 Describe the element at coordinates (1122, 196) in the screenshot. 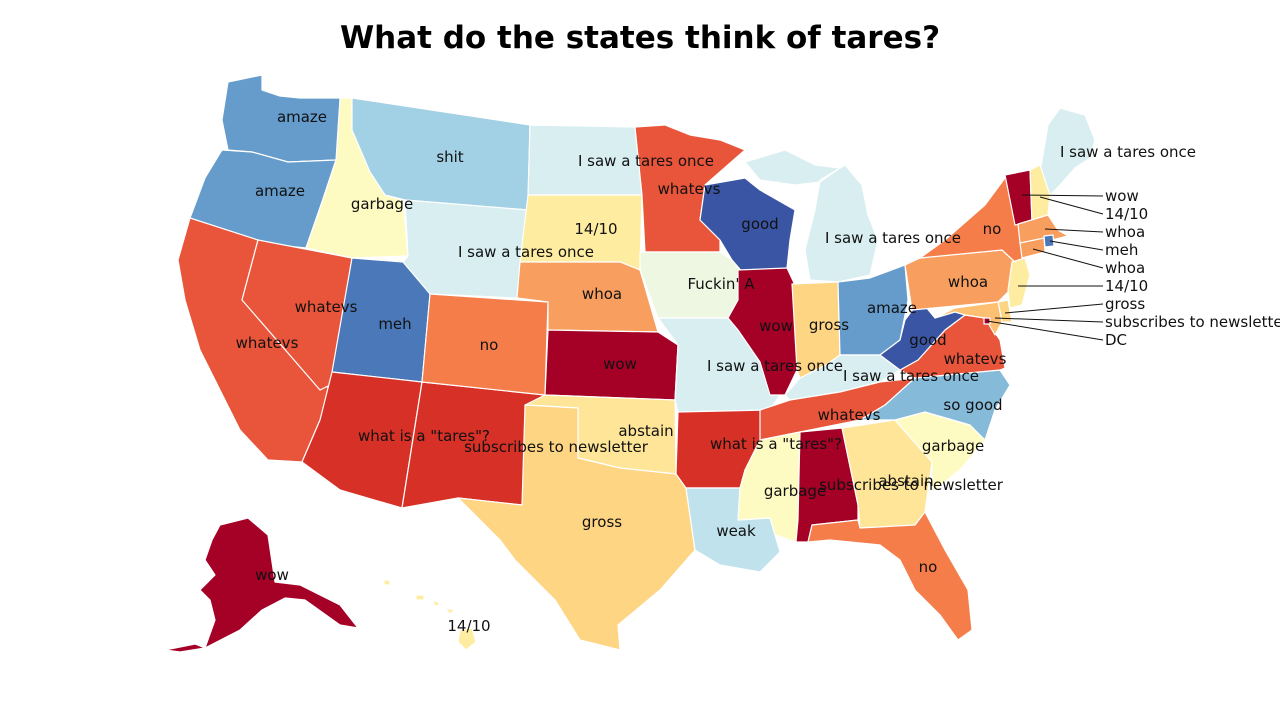

I see `callout-vt: wow` at that location.